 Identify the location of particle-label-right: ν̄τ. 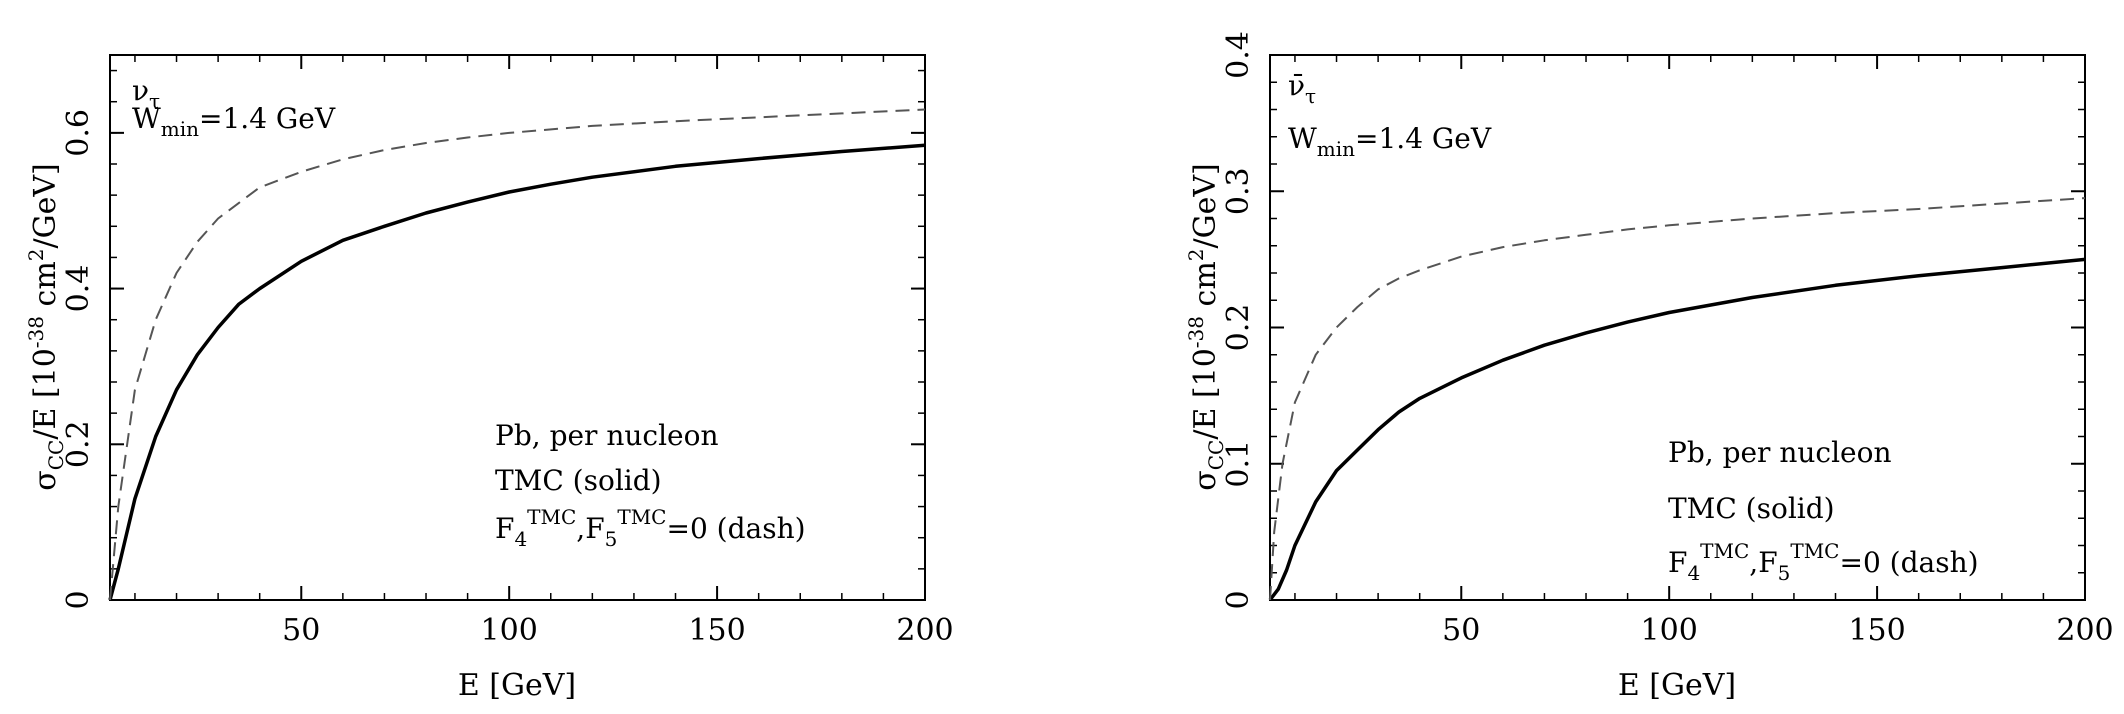
(1302, 88).